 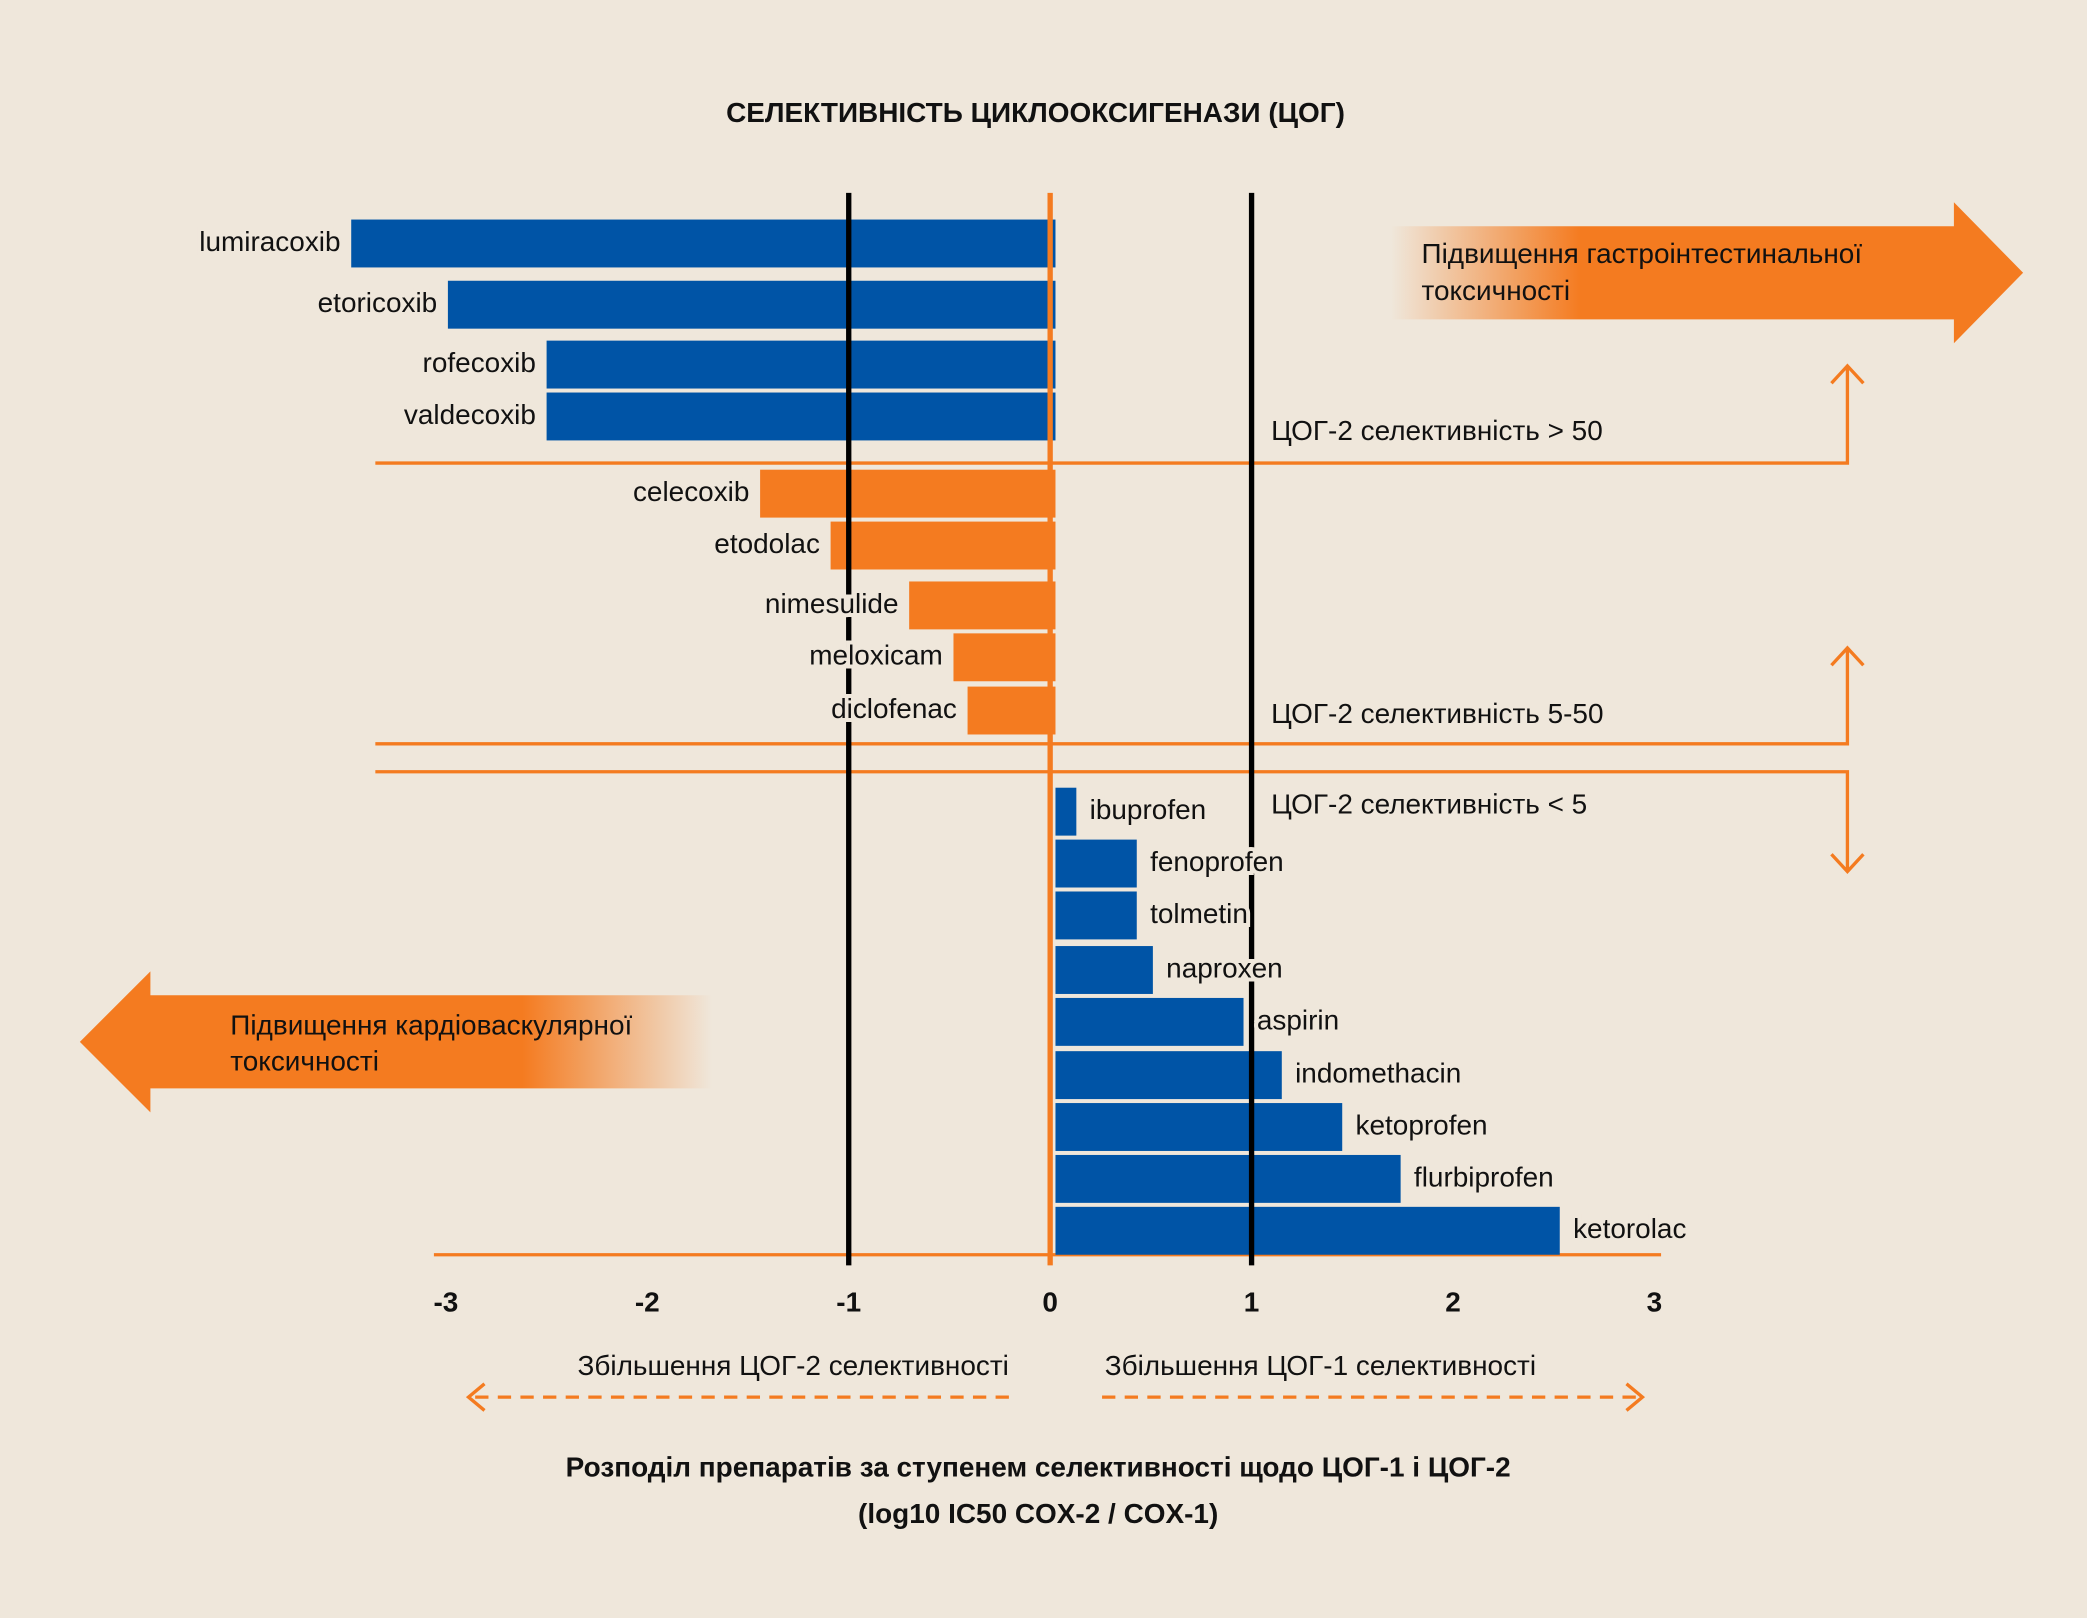 I want to click on category-label: lumiracoxib, so click(x=269, y=241).